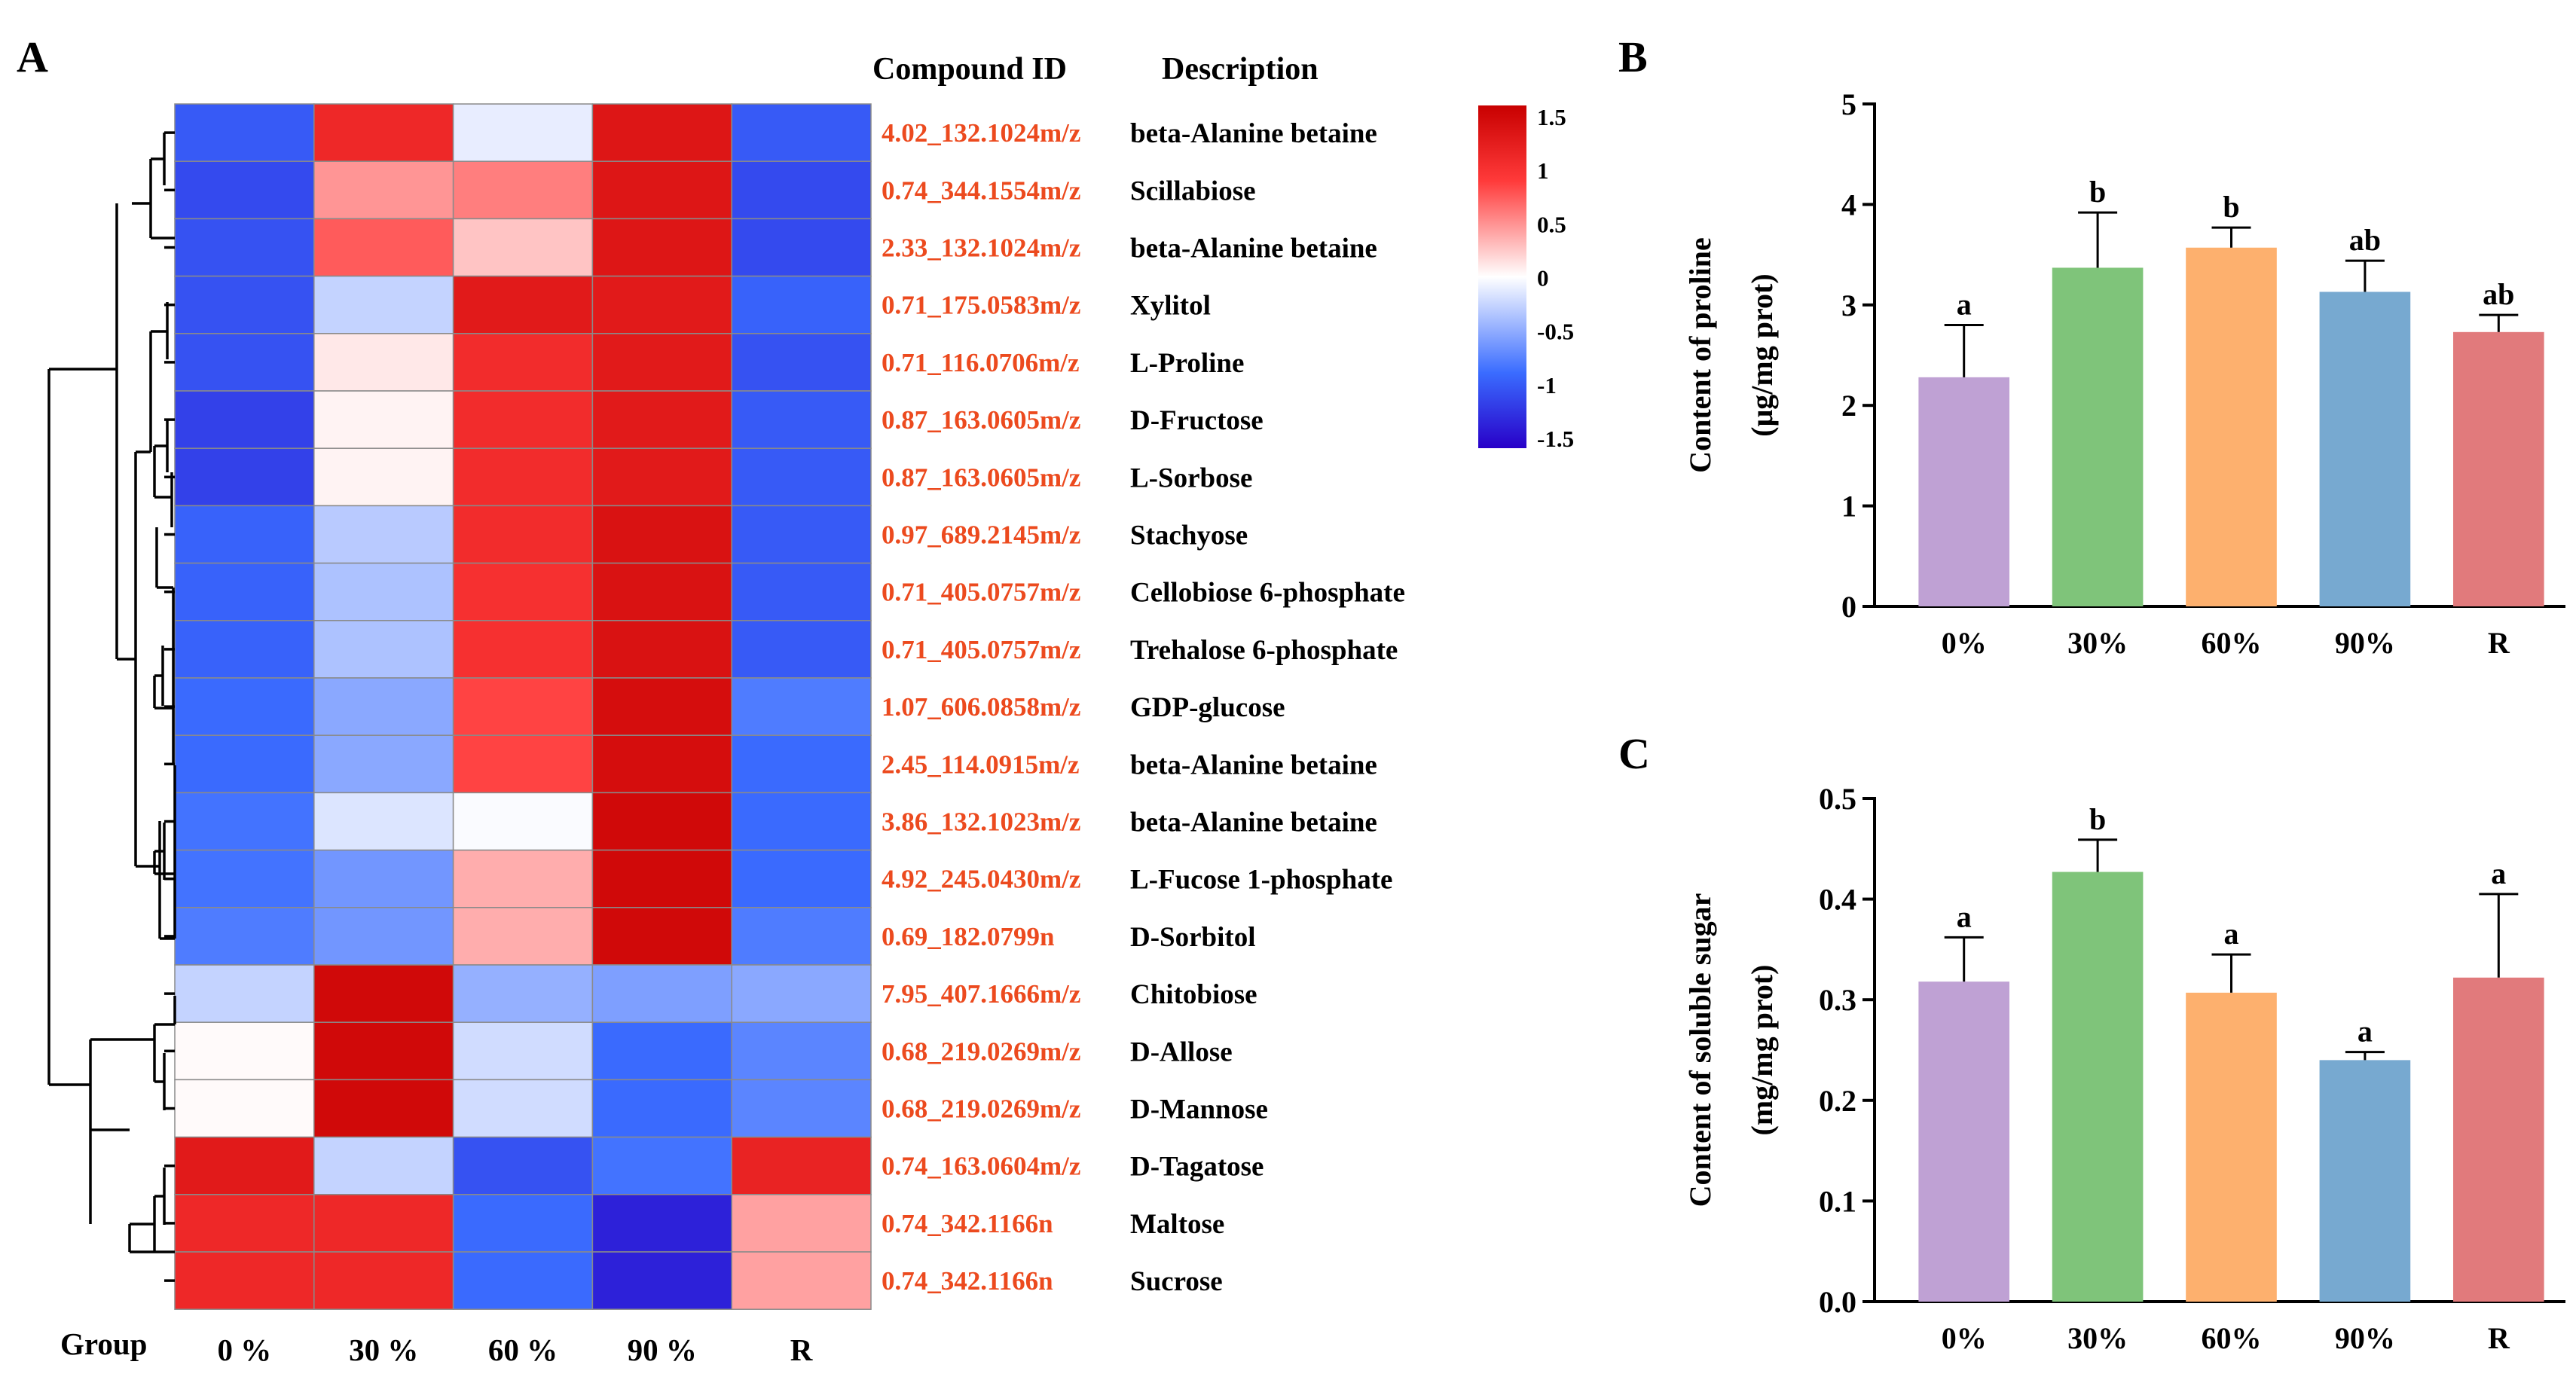 This screenshot has width=2576, height=1386. Describe the element at coordinates (1555, 332) in the screenshot. I see `colorbar-tick-label: -0.5` at that location.